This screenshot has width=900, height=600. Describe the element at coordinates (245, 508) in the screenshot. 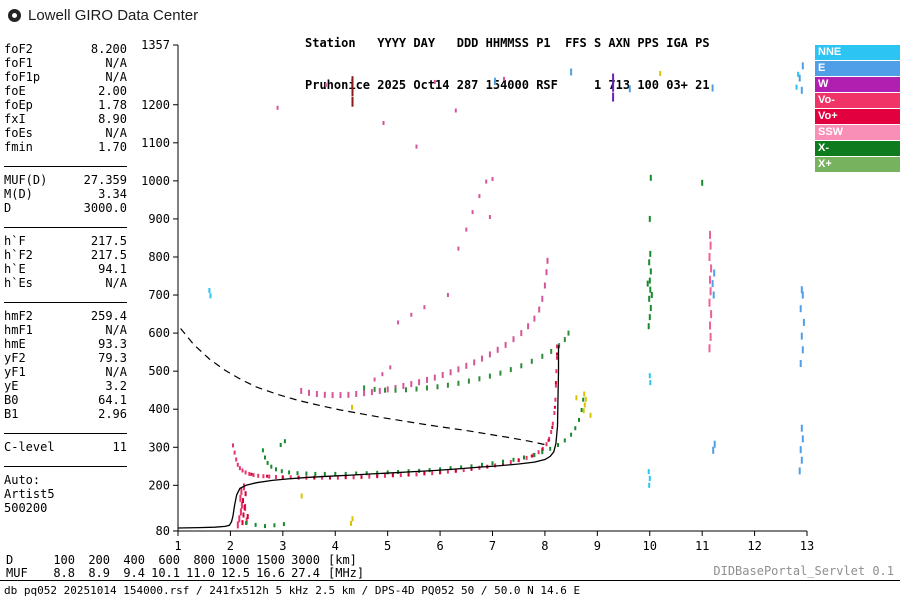

I see `series-es-cluster-red` at that location.